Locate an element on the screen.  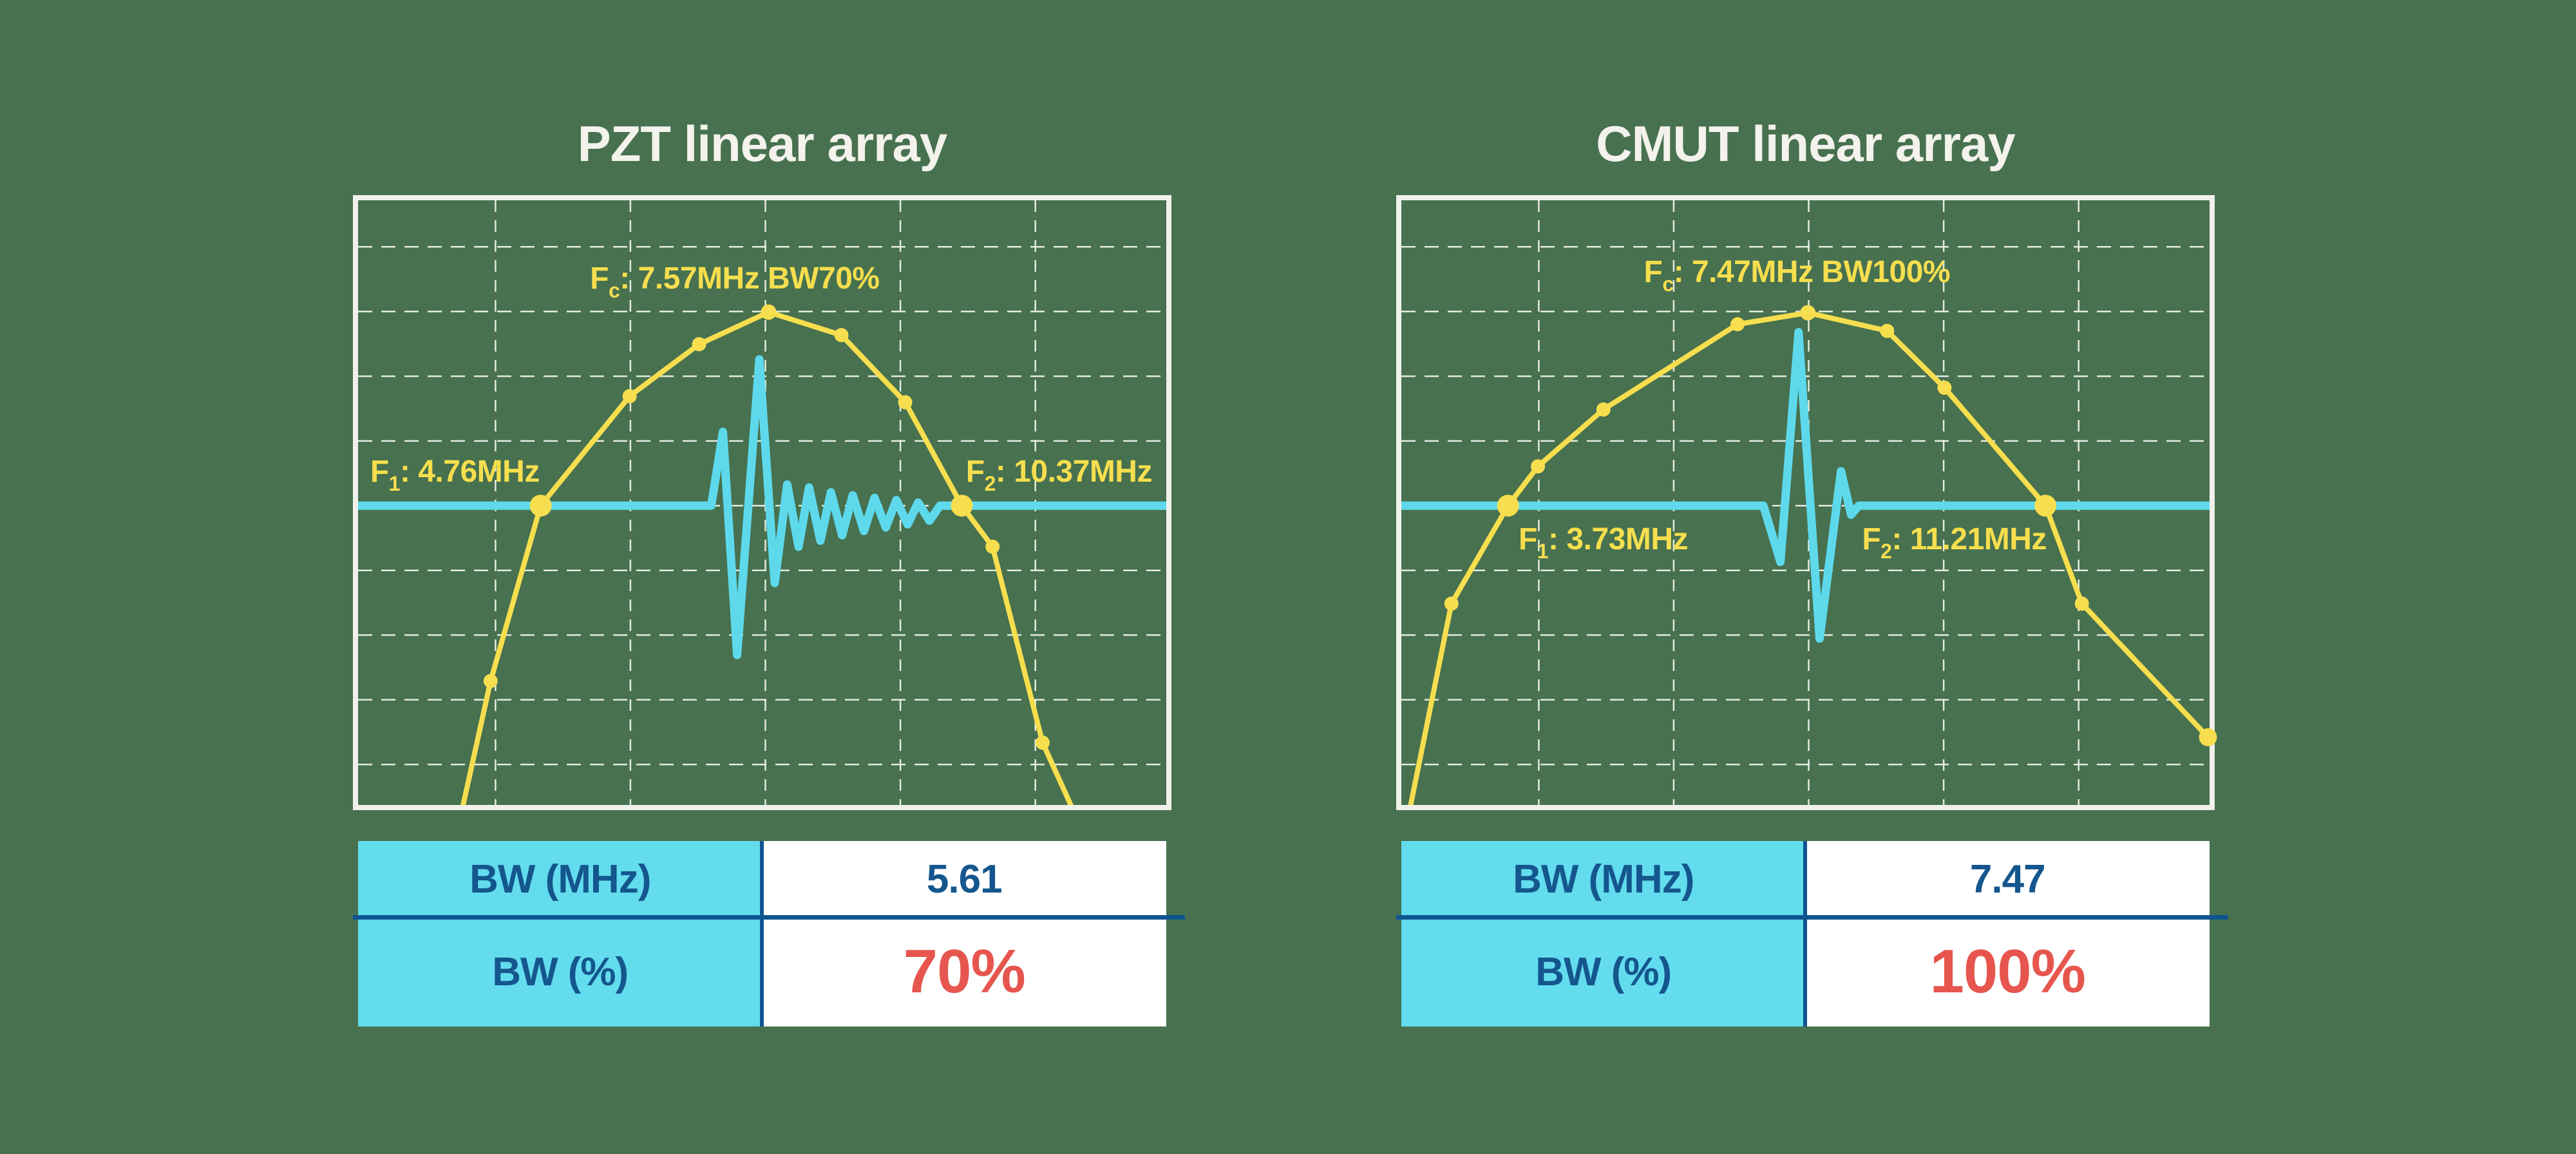
cmut-bandwidth-table: BW (MHz) 7.47 BW (%) 100% is located at coordinates (1812, 933).